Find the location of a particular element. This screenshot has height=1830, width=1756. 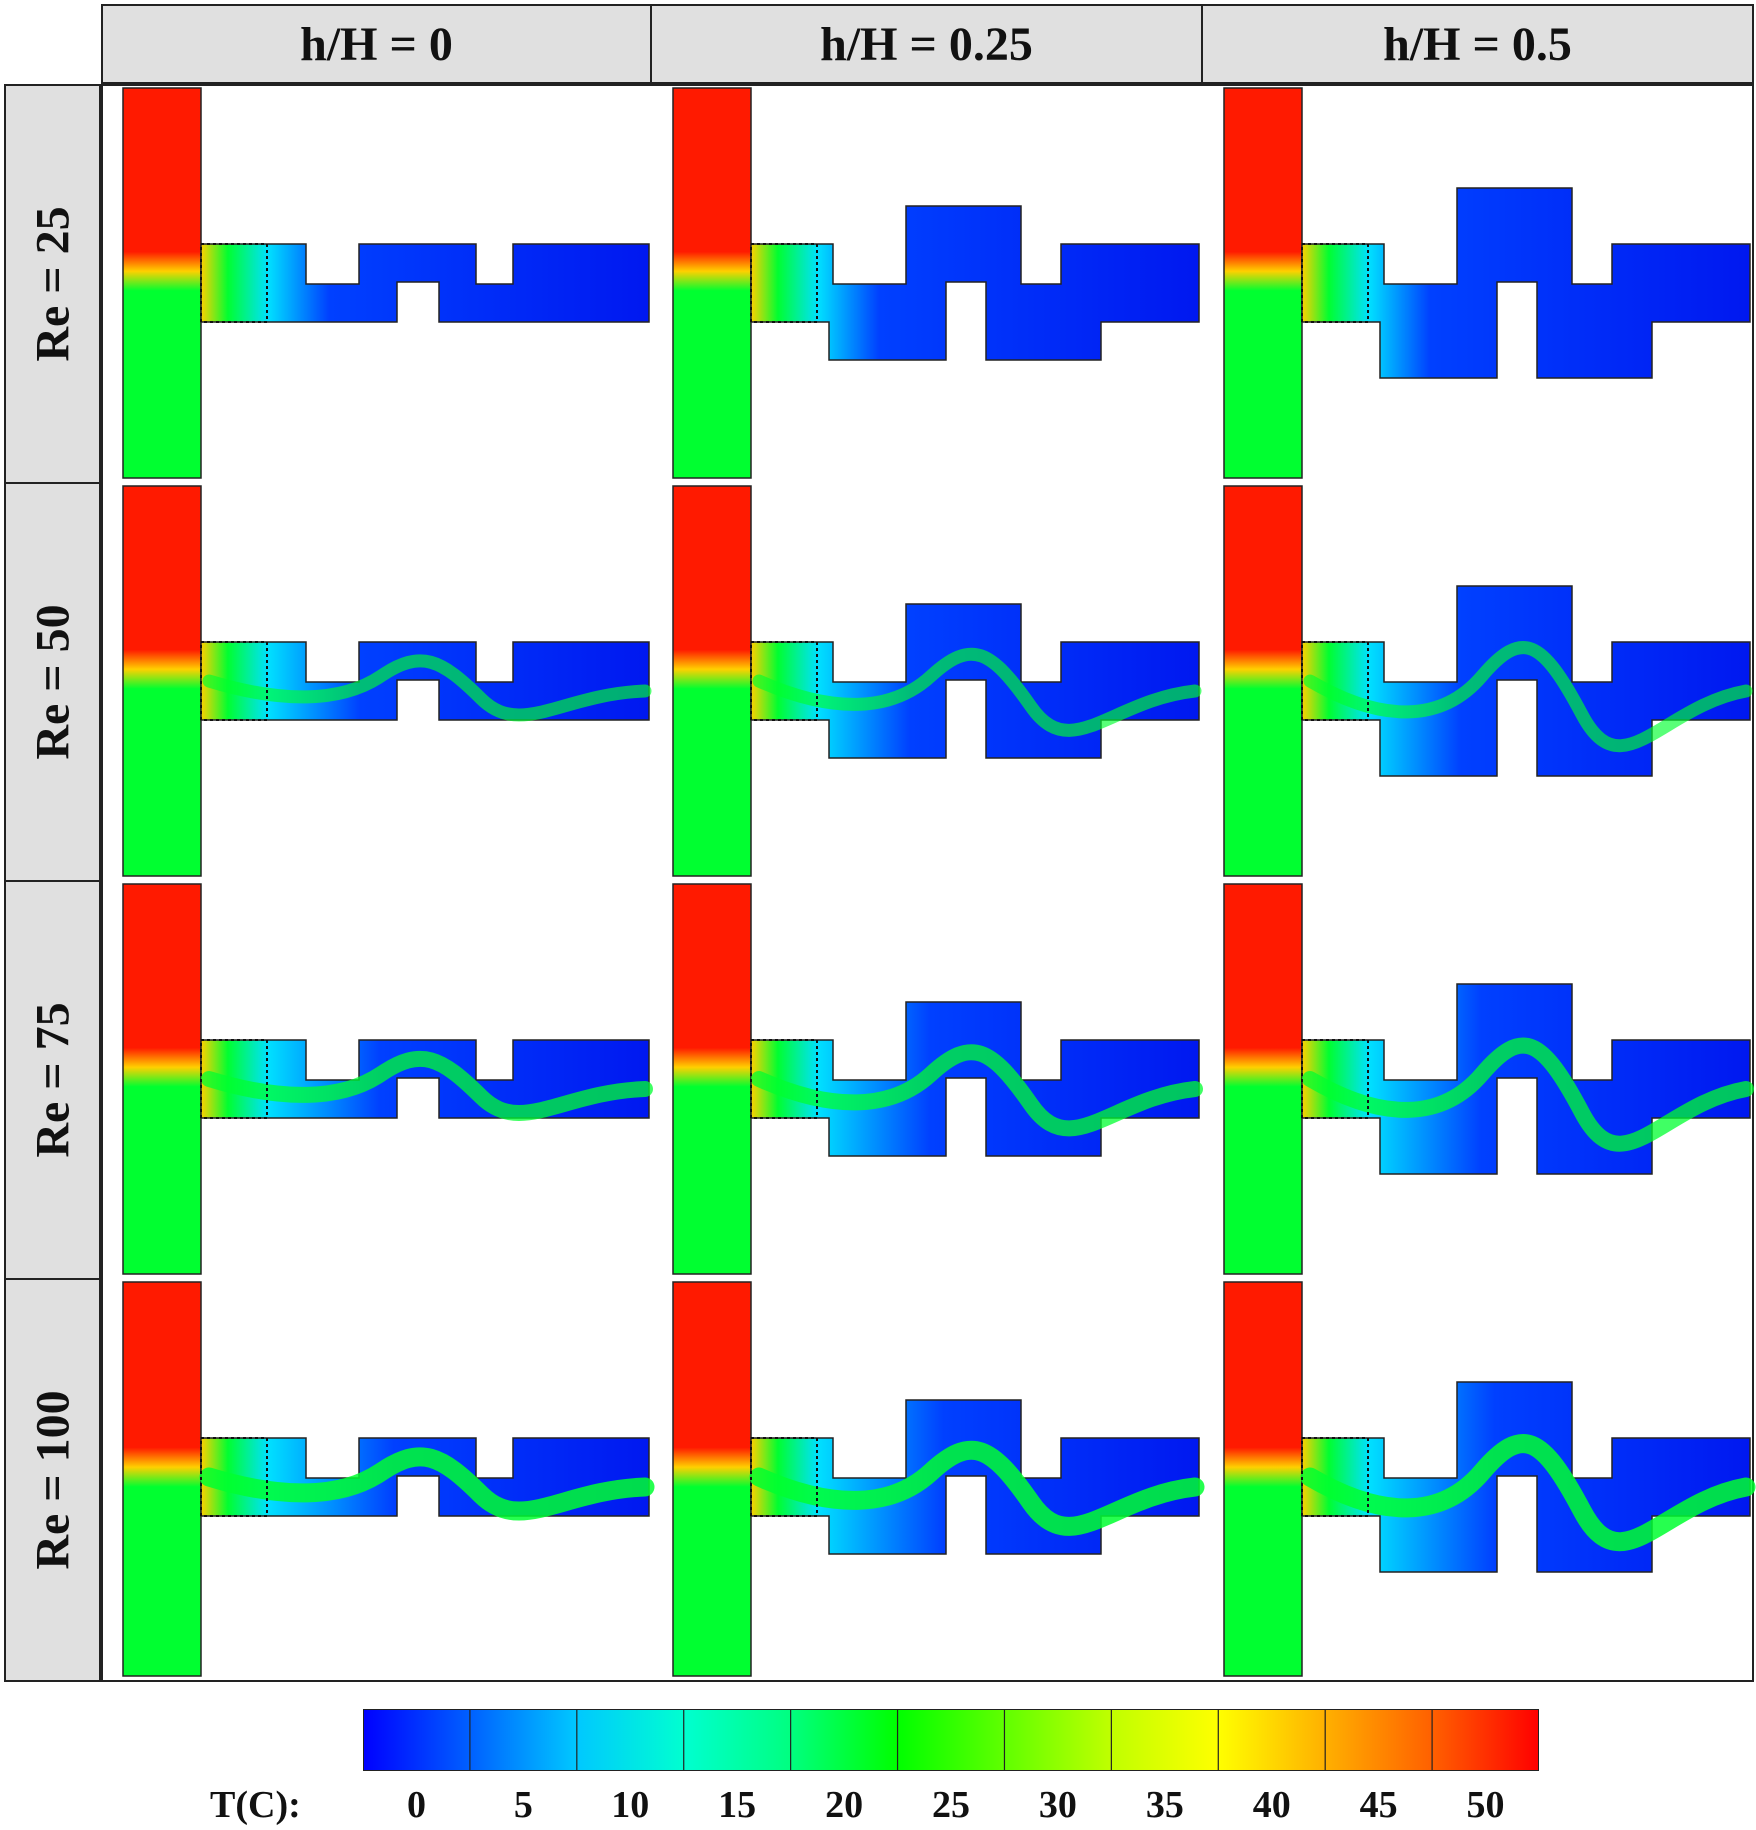

colorbar-tick-label: 25 is located at coordinates (951, 1805).